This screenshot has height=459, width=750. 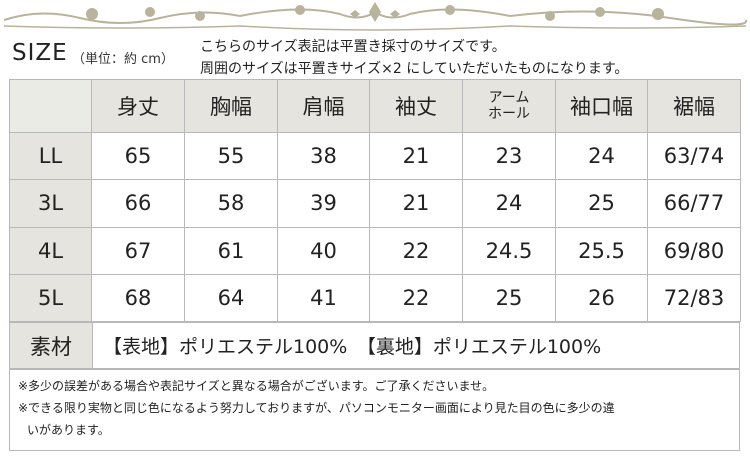 What do you see at coordinates (323, 298) in the screenshot?
I see `table-cell: 41` at bounding box center [323, 298].